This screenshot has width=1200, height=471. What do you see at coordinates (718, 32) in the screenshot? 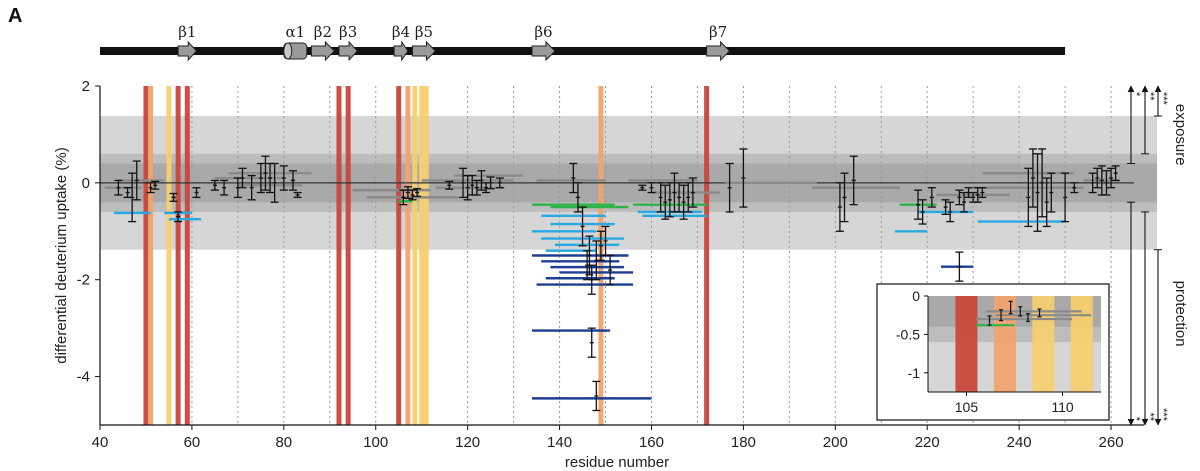
I see `strand-label: β7` at bounding box center [718, 32].